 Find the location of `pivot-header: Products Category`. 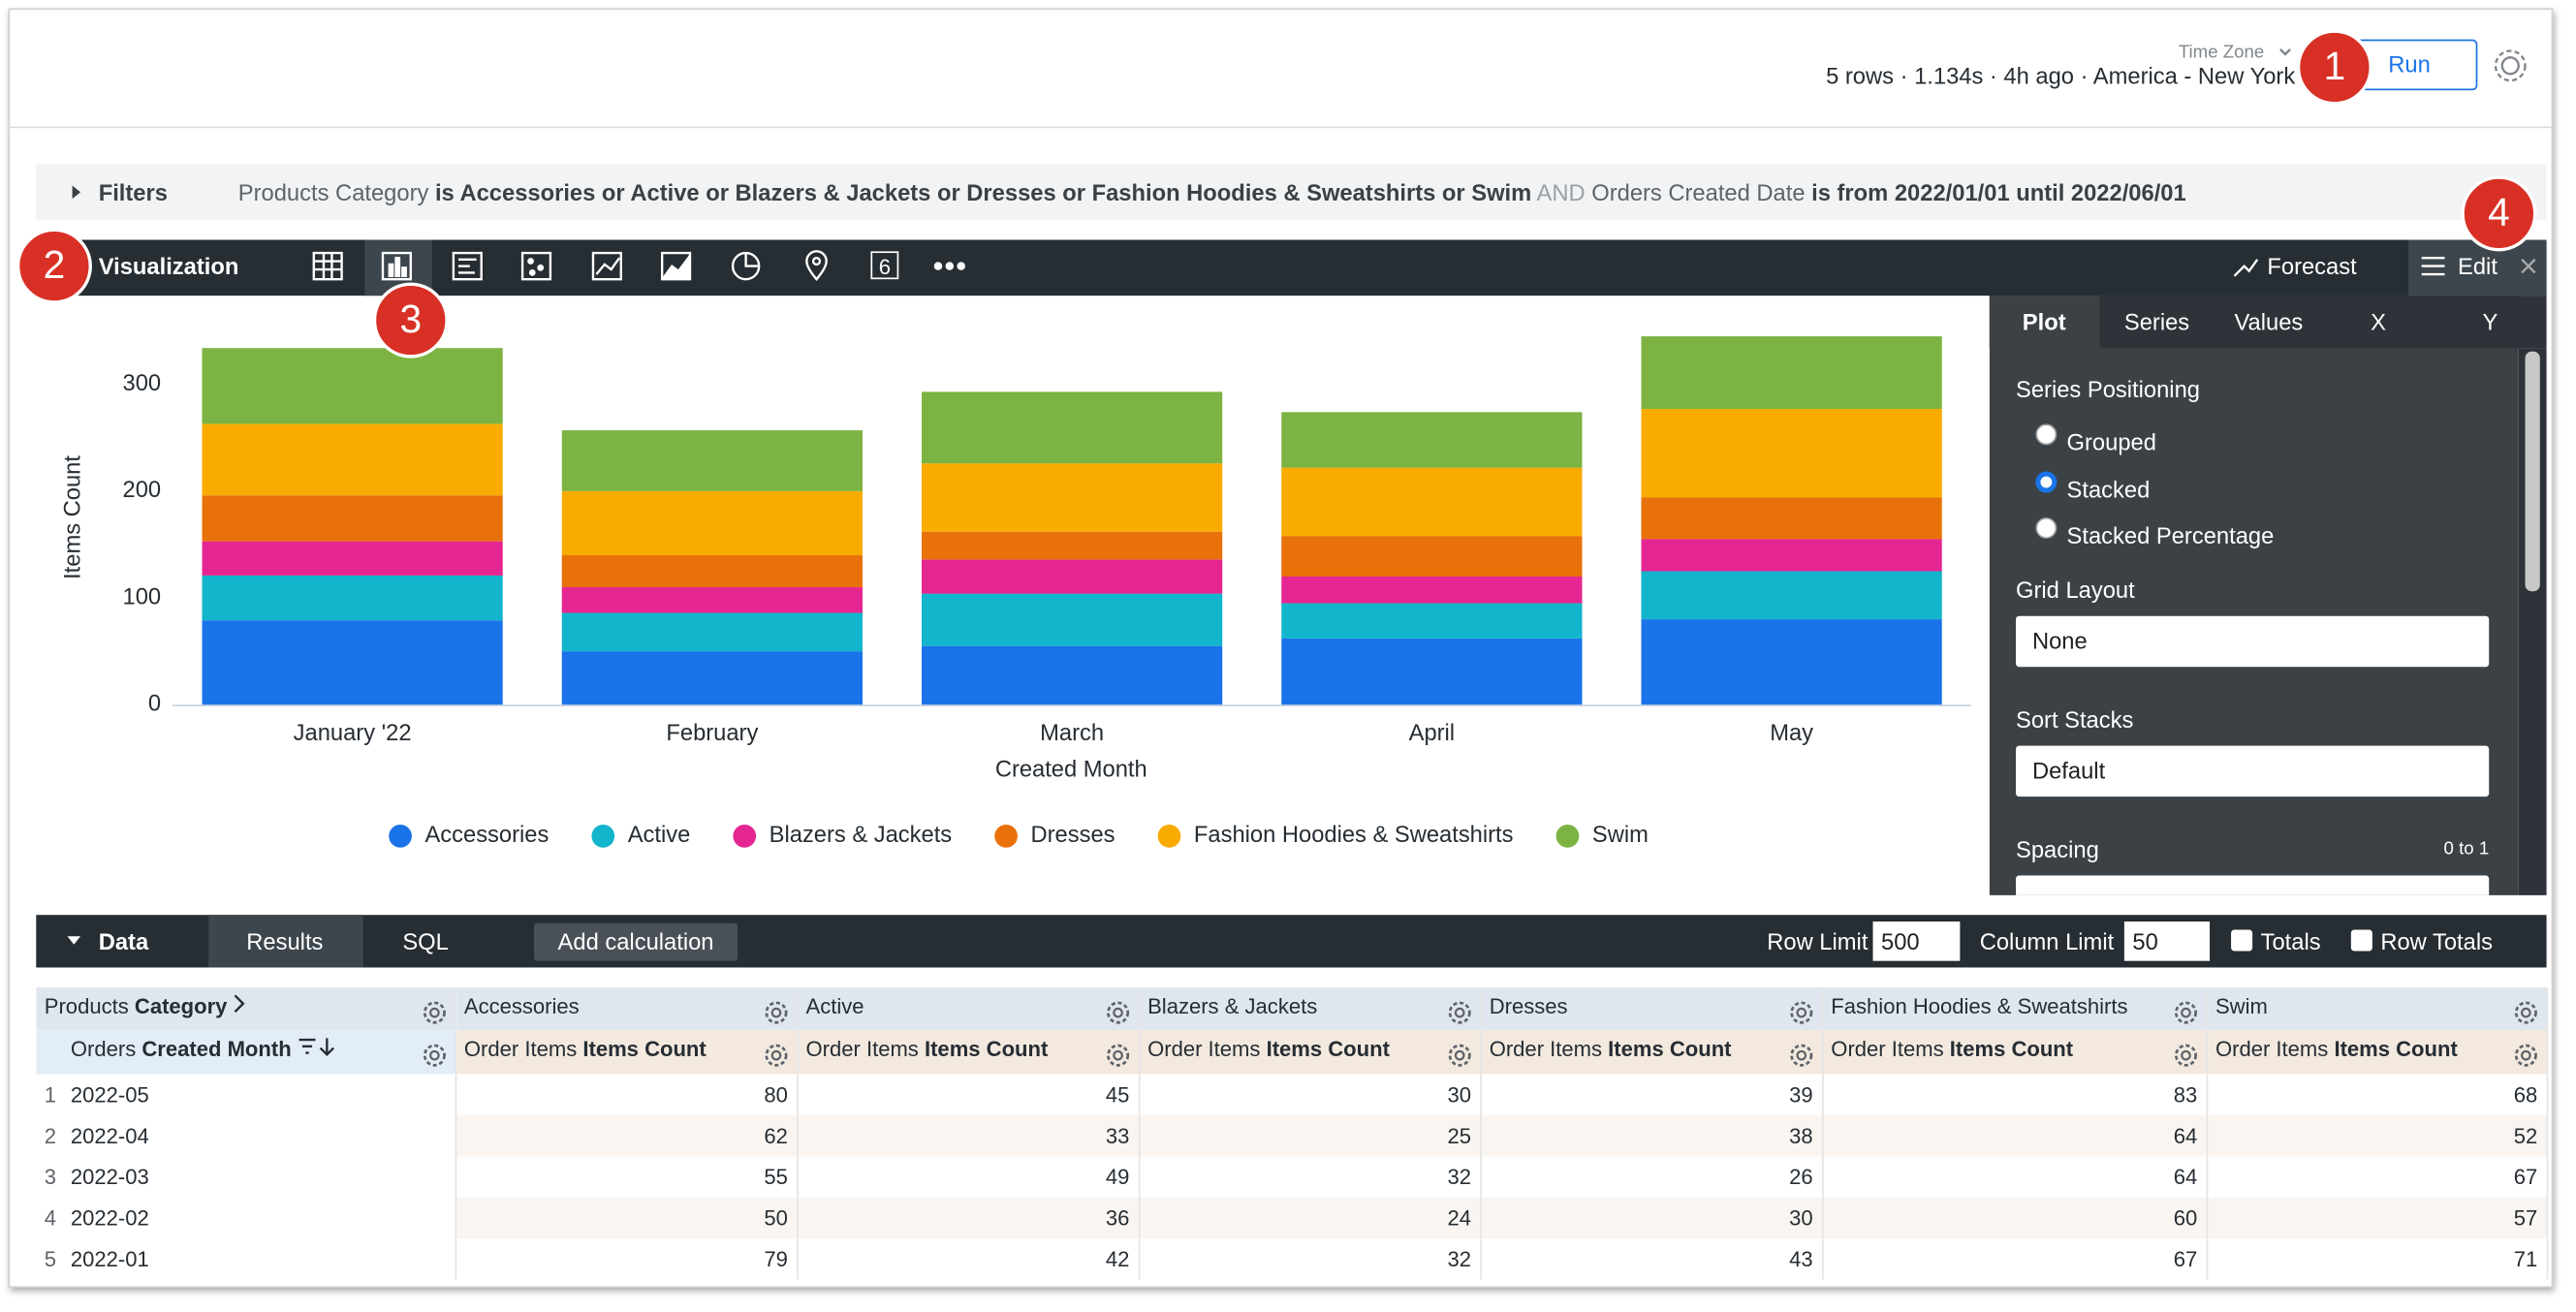

pivot-header: Products Category is located at coordinates (246, 1008).